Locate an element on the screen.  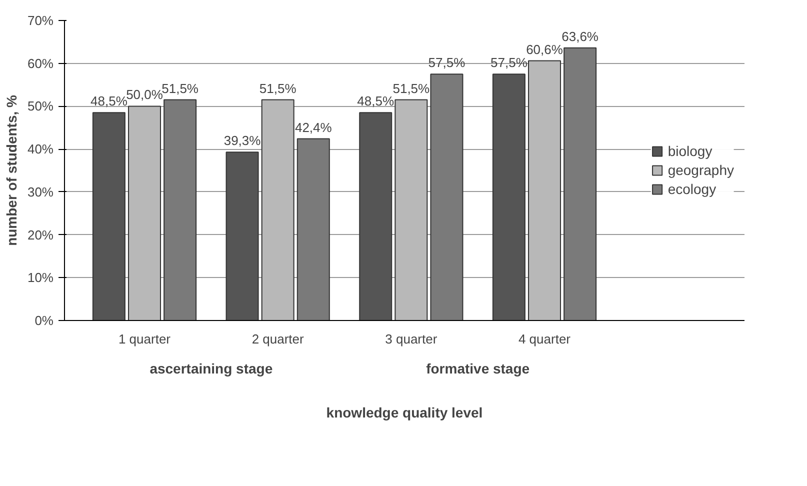
y-tick-label: 40% is located at coordinates (40, 149).